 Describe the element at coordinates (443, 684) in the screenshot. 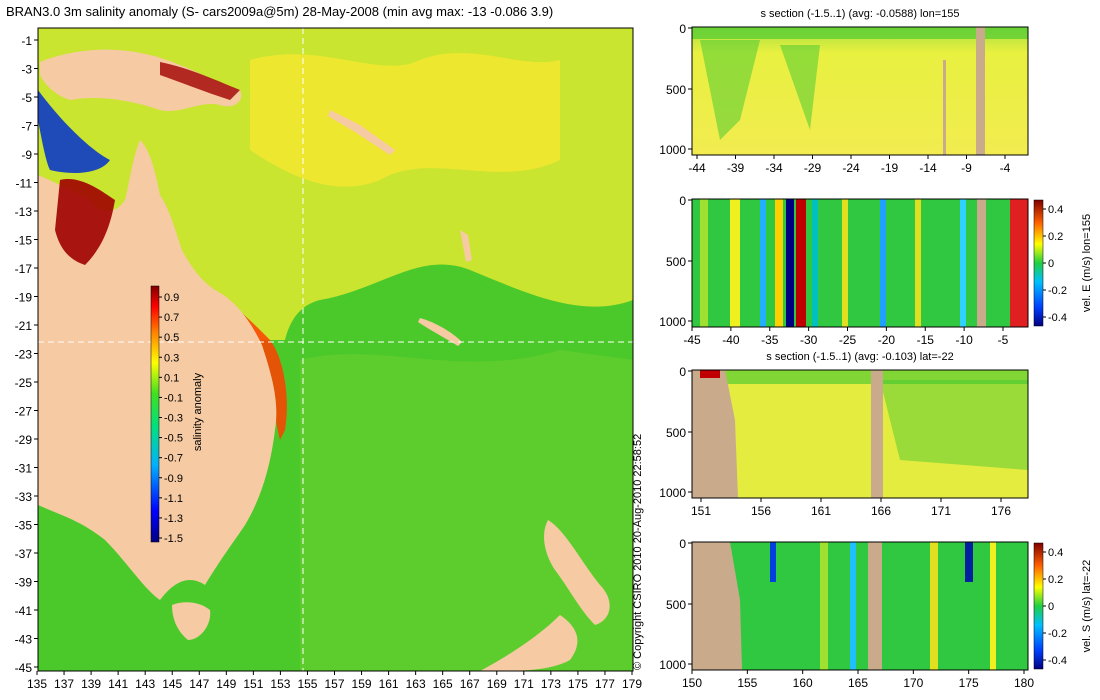

I see `lon-tick-label: 165` at that location.